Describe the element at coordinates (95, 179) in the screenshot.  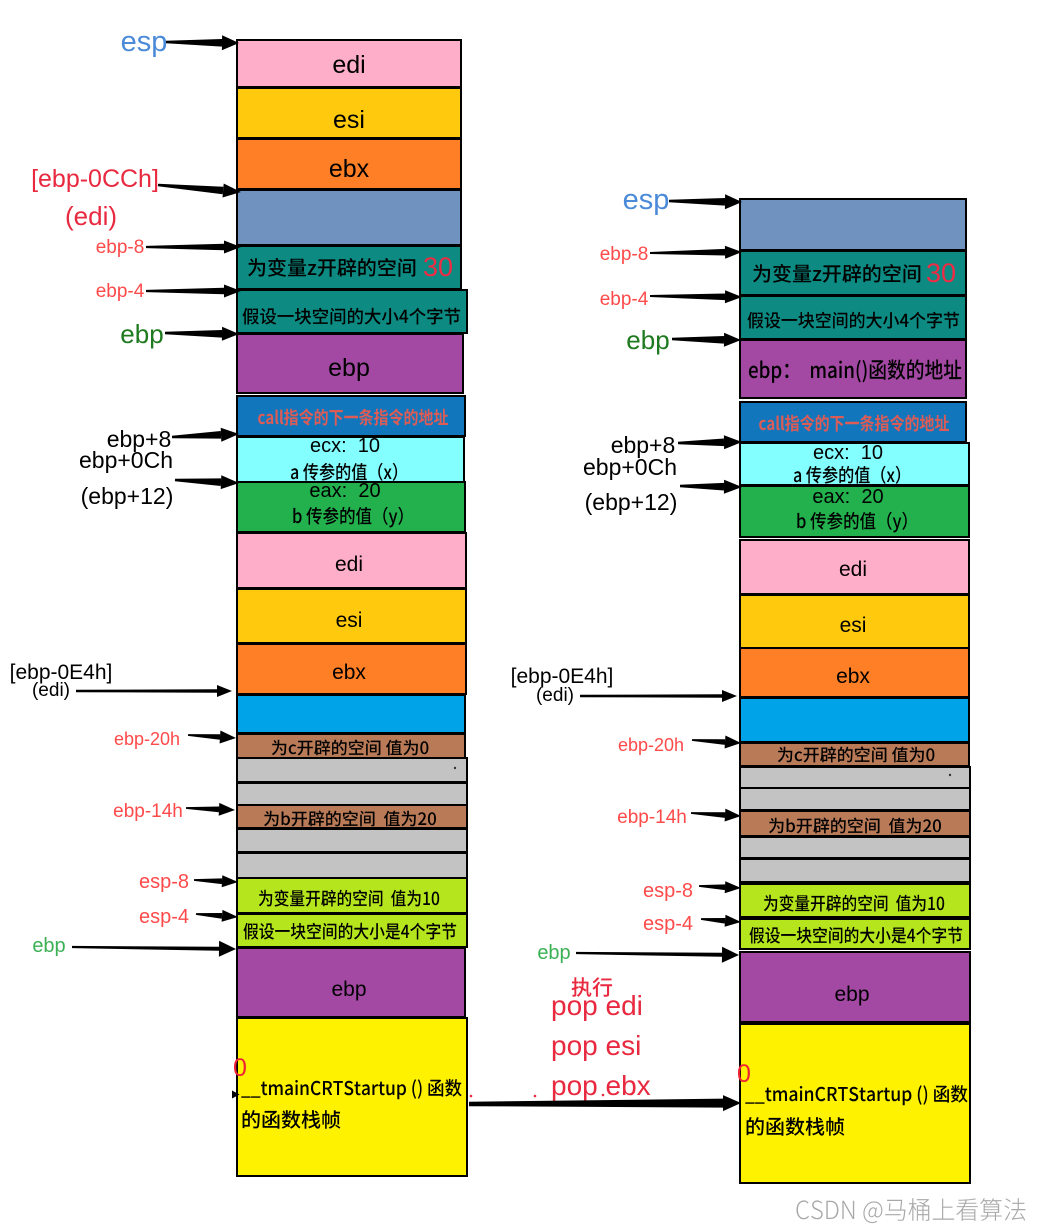
I see `svg-text: [ebp-0CCh]` at that location.